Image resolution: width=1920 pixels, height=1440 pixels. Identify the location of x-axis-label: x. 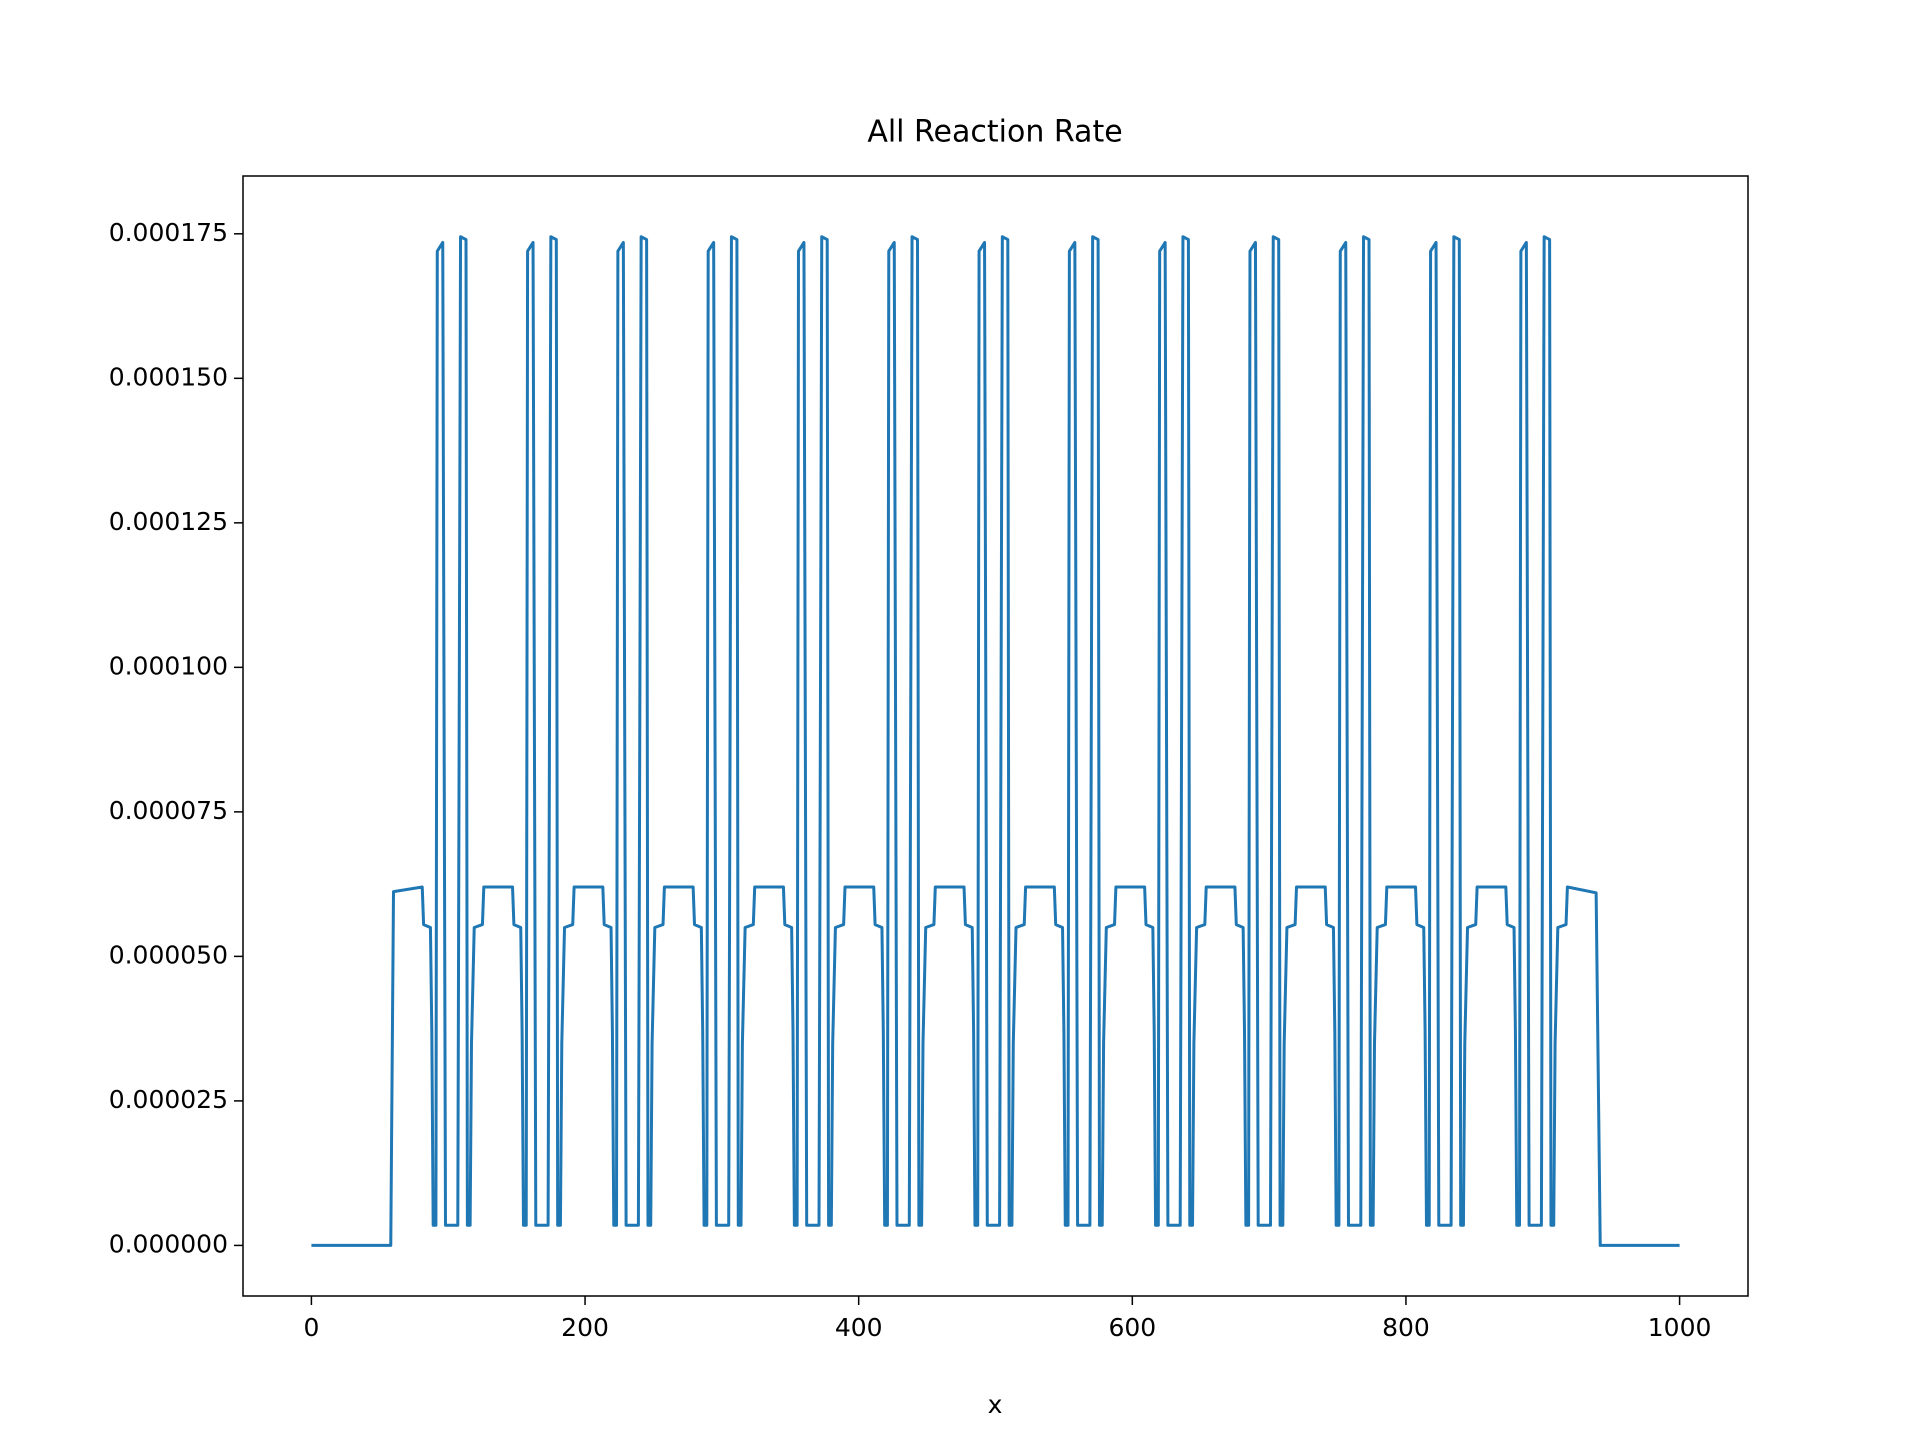
(995, 1404).